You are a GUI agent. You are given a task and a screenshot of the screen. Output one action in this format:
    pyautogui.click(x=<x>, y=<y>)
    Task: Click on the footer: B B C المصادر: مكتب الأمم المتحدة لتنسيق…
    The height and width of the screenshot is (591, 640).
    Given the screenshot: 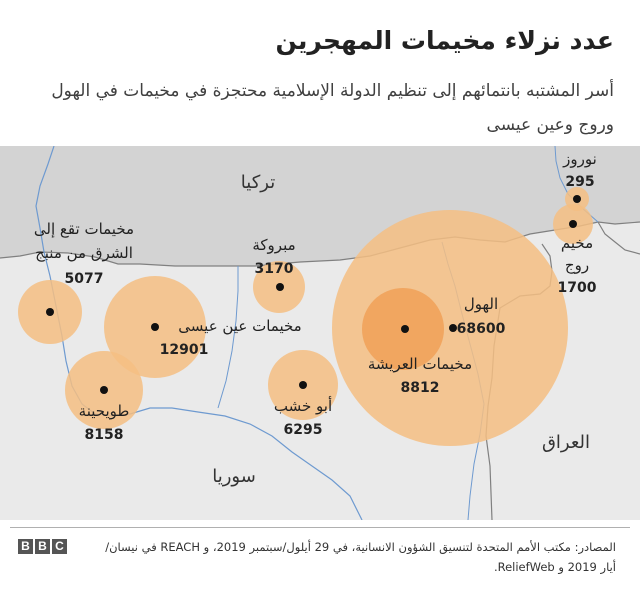 What is the action you would take?
    pyautogui.click(x=320, y=559)
    